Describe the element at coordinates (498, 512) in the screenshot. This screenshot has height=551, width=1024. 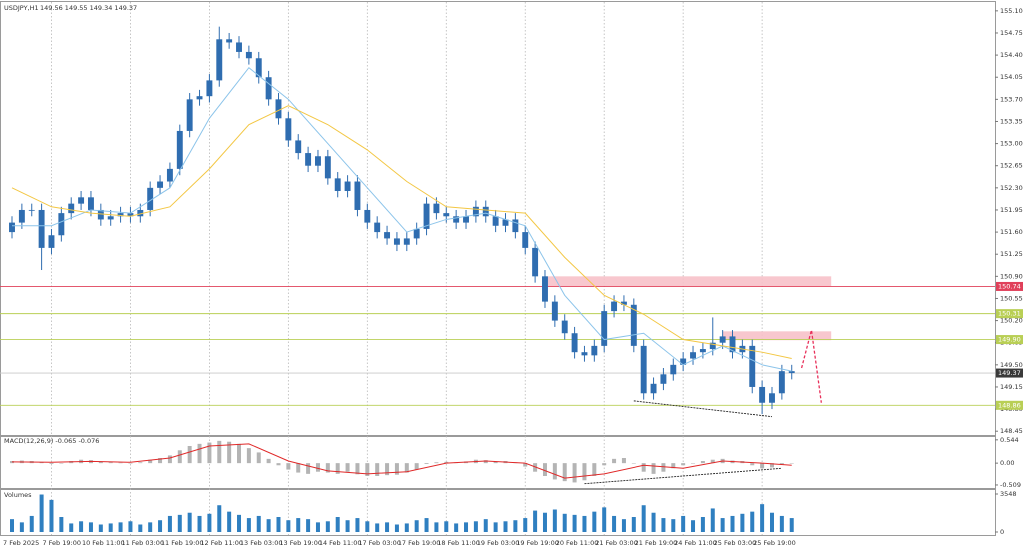
I see `volume-panel-frame` at that location.